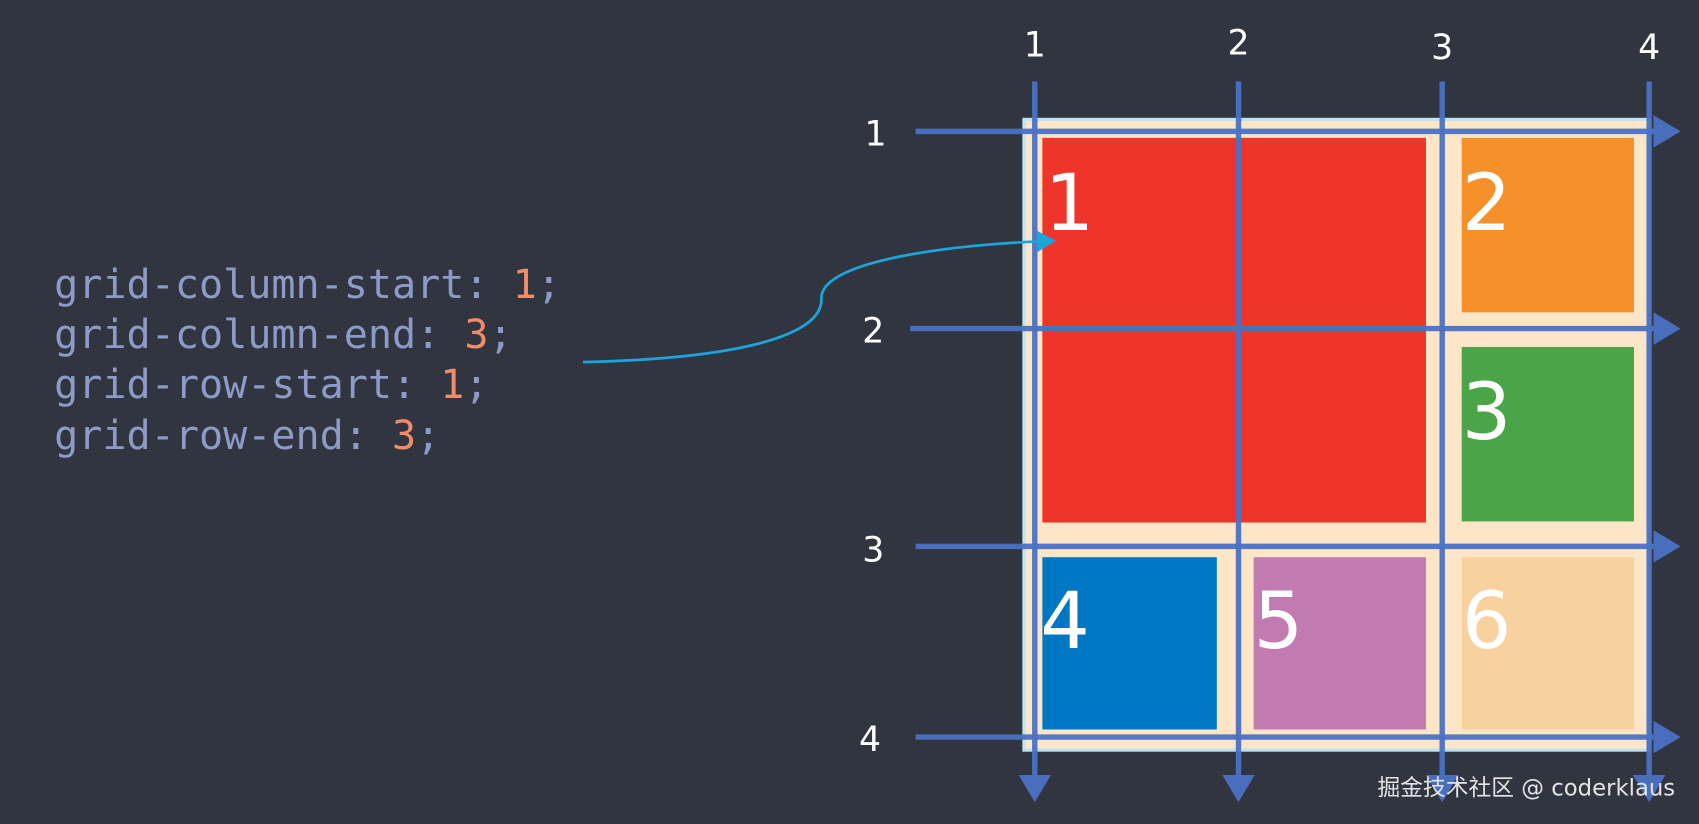  I want to click on cell-label: 2, so click(1487, 204).